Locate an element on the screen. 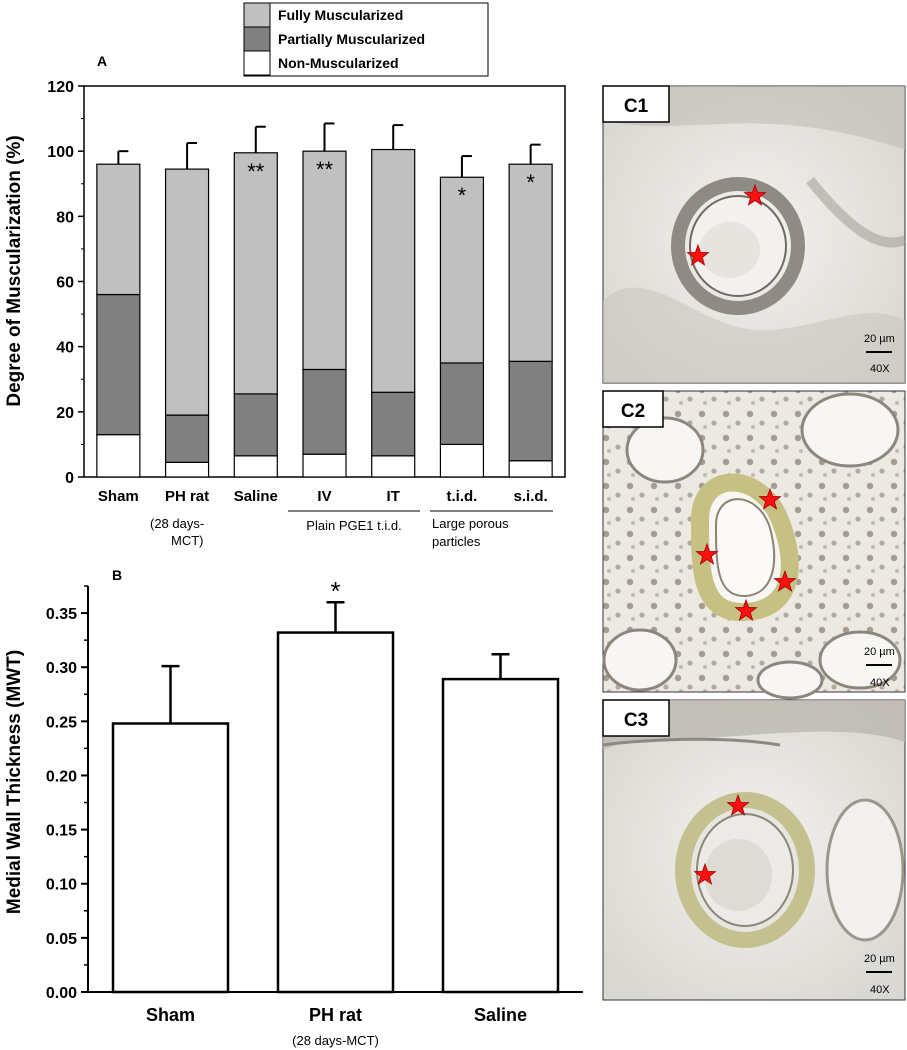  plain-group-label: Plain PGE1 t.i.d. is located at coordinates (353, 525).